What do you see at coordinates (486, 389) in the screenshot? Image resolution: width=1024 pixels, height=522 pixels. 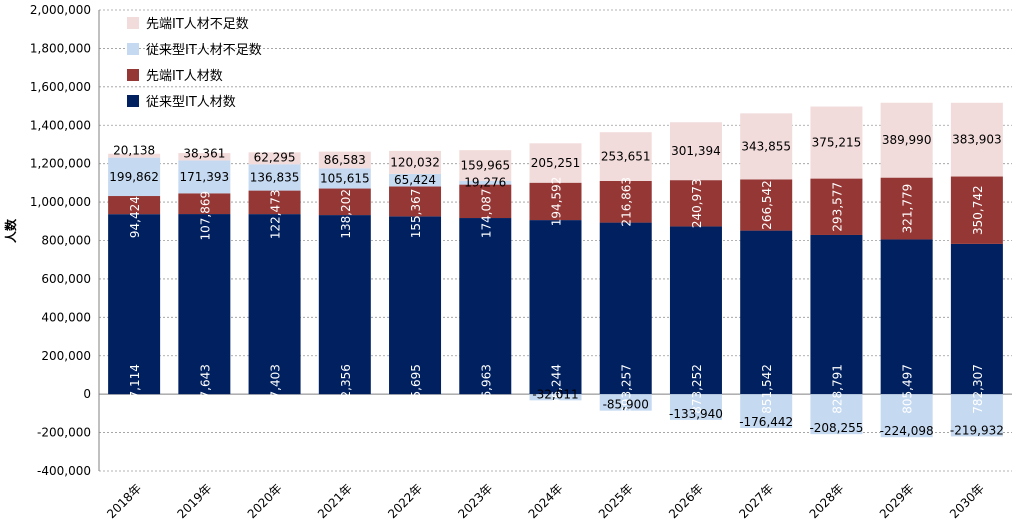 I see `data-label: 916,963` at bounding box center [486, 389].